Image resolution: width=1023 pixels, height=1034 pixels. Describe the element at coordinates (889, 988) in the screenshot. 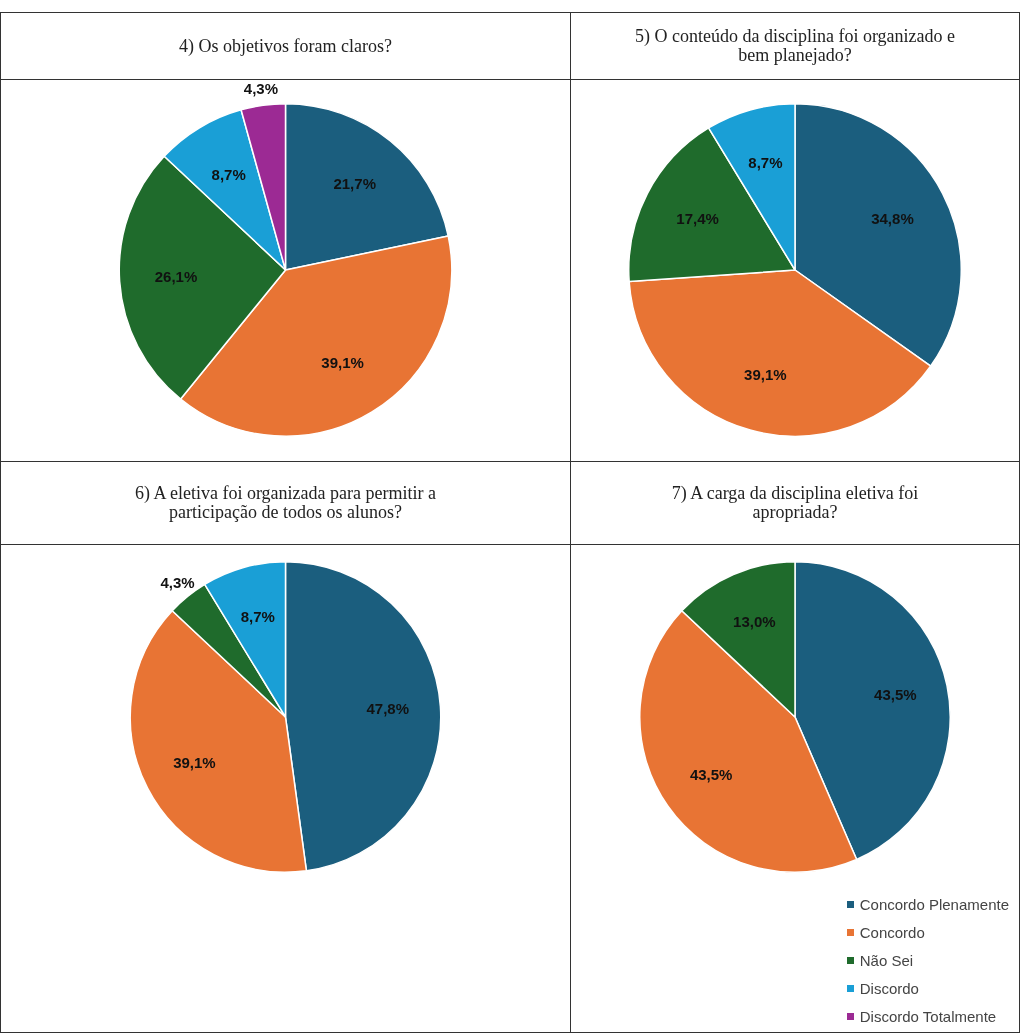

I see `legend-label: Discordo` at that location.